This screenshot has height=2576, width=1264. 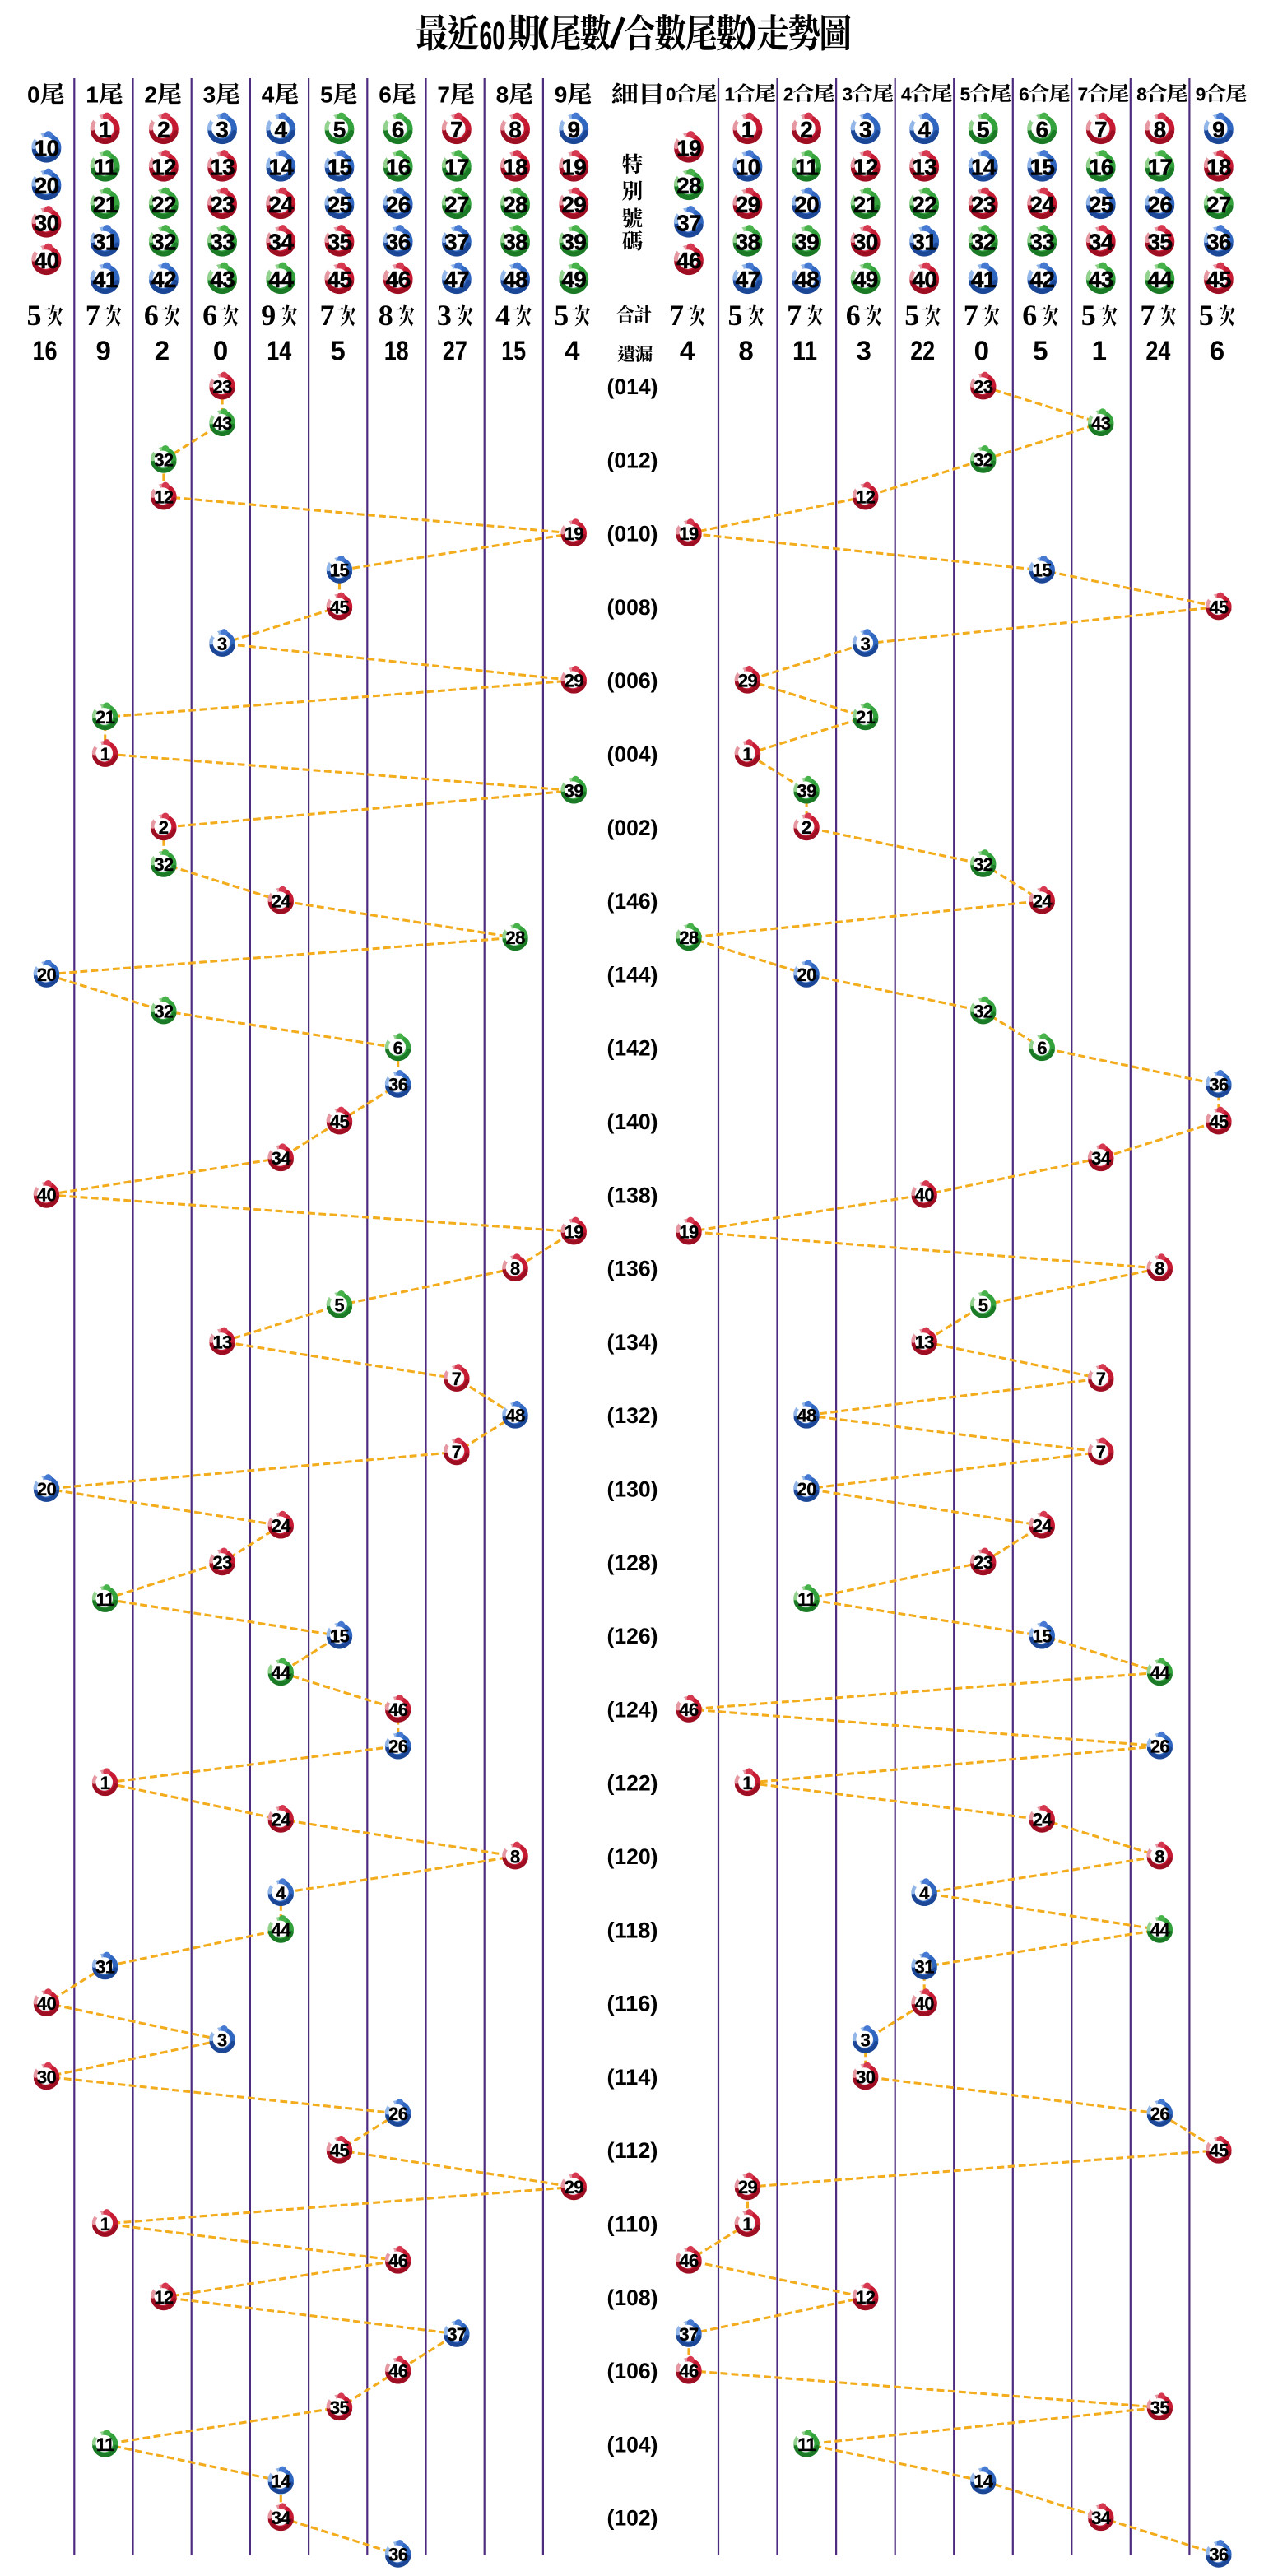 I want to click on svg-text: 16, so click(x=45, y=351).